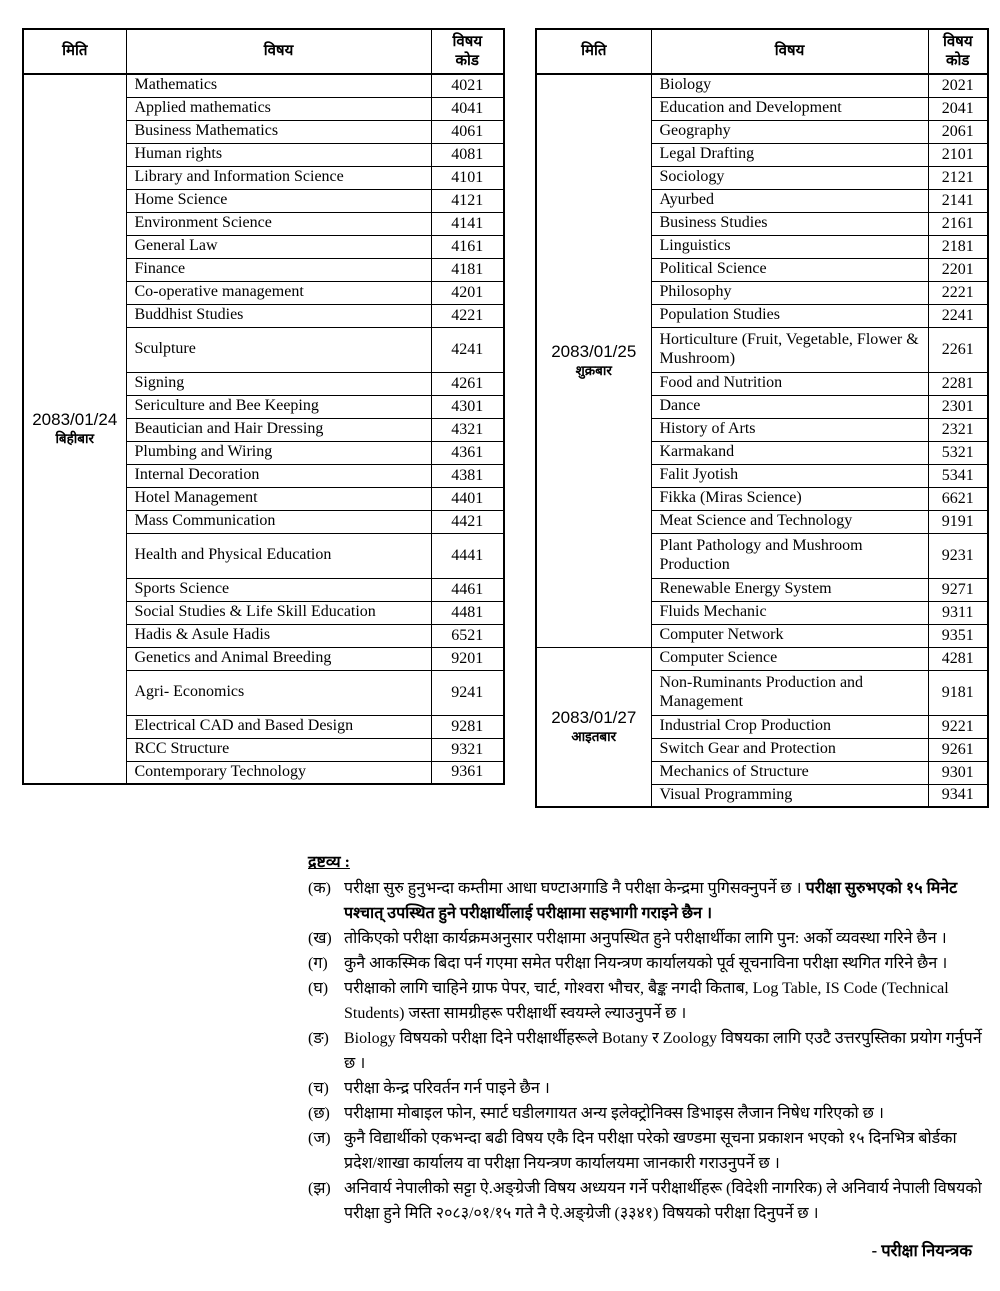 Image resolution: width=1000 pixels, height=1291 pixels. Describe the element at coordinates (278, 475) in the screenshot. I see `subject-cell: Internal Decoration` at that location.